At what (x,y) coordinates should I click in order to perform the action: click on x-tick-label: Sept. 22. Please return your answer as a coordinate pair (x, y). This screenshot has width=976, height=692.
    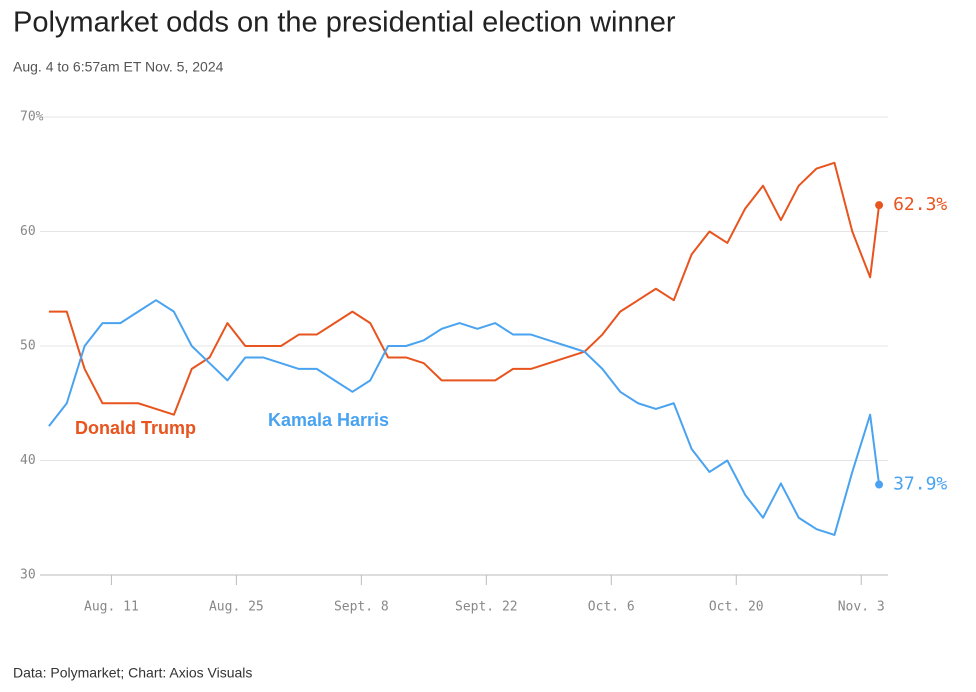
    Looking at the image, I should click on (486, 607).